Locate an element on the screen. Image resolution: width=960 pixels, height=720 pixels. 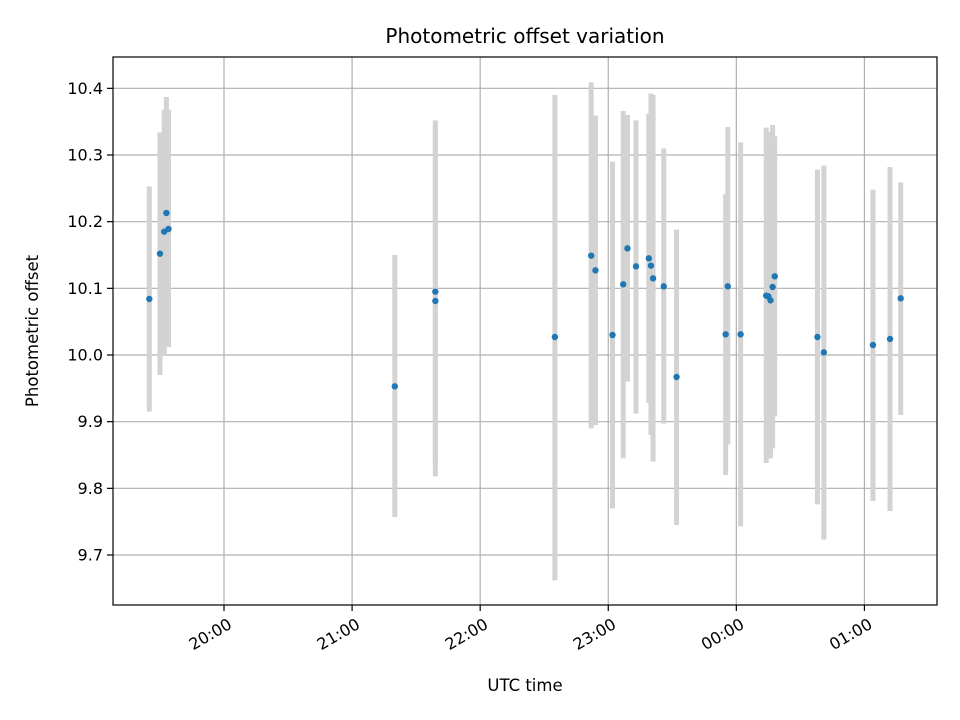
y-tick-label: 9.7 is located at coordinates (90, 555).